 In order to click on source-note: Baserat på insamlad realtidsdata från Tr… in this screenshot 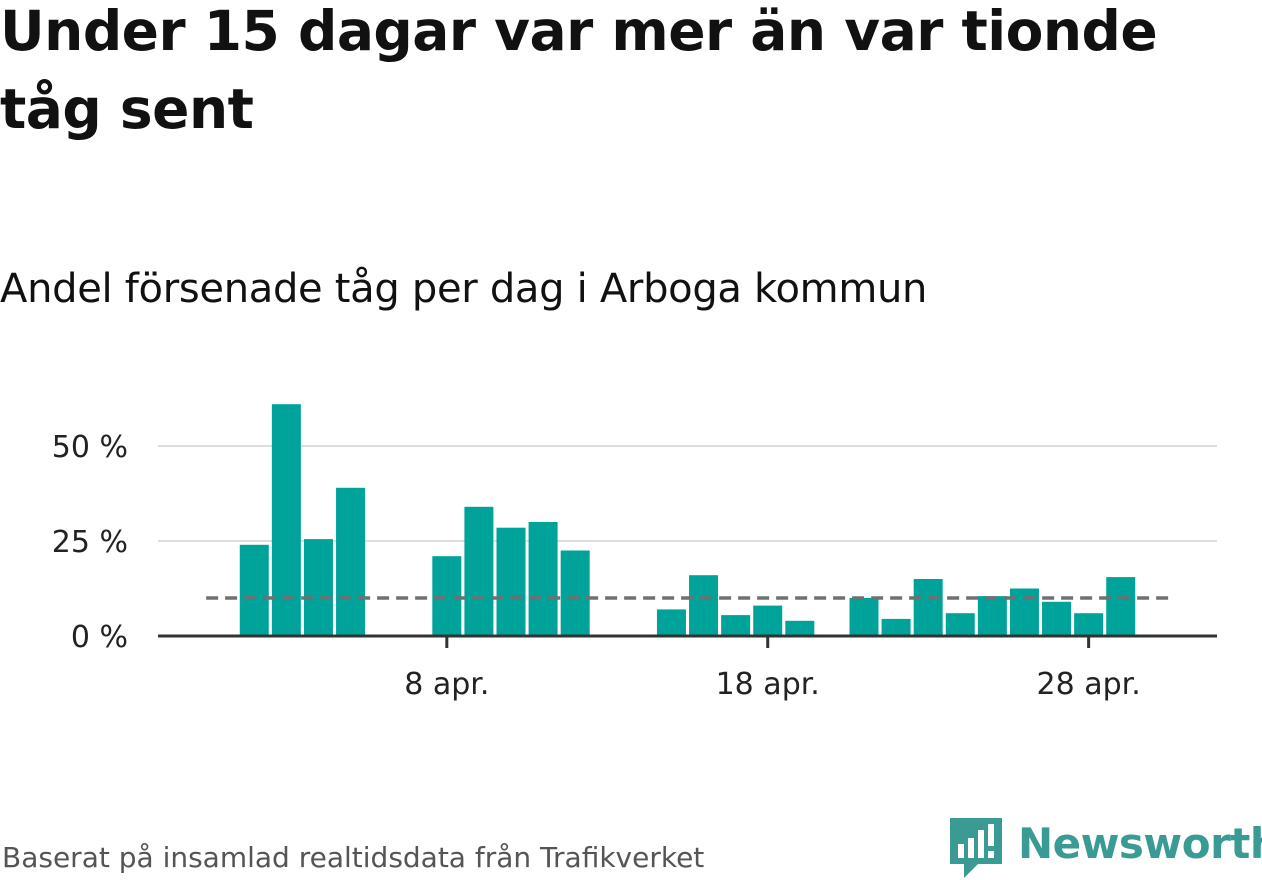, I will do `click(353, 857)`.